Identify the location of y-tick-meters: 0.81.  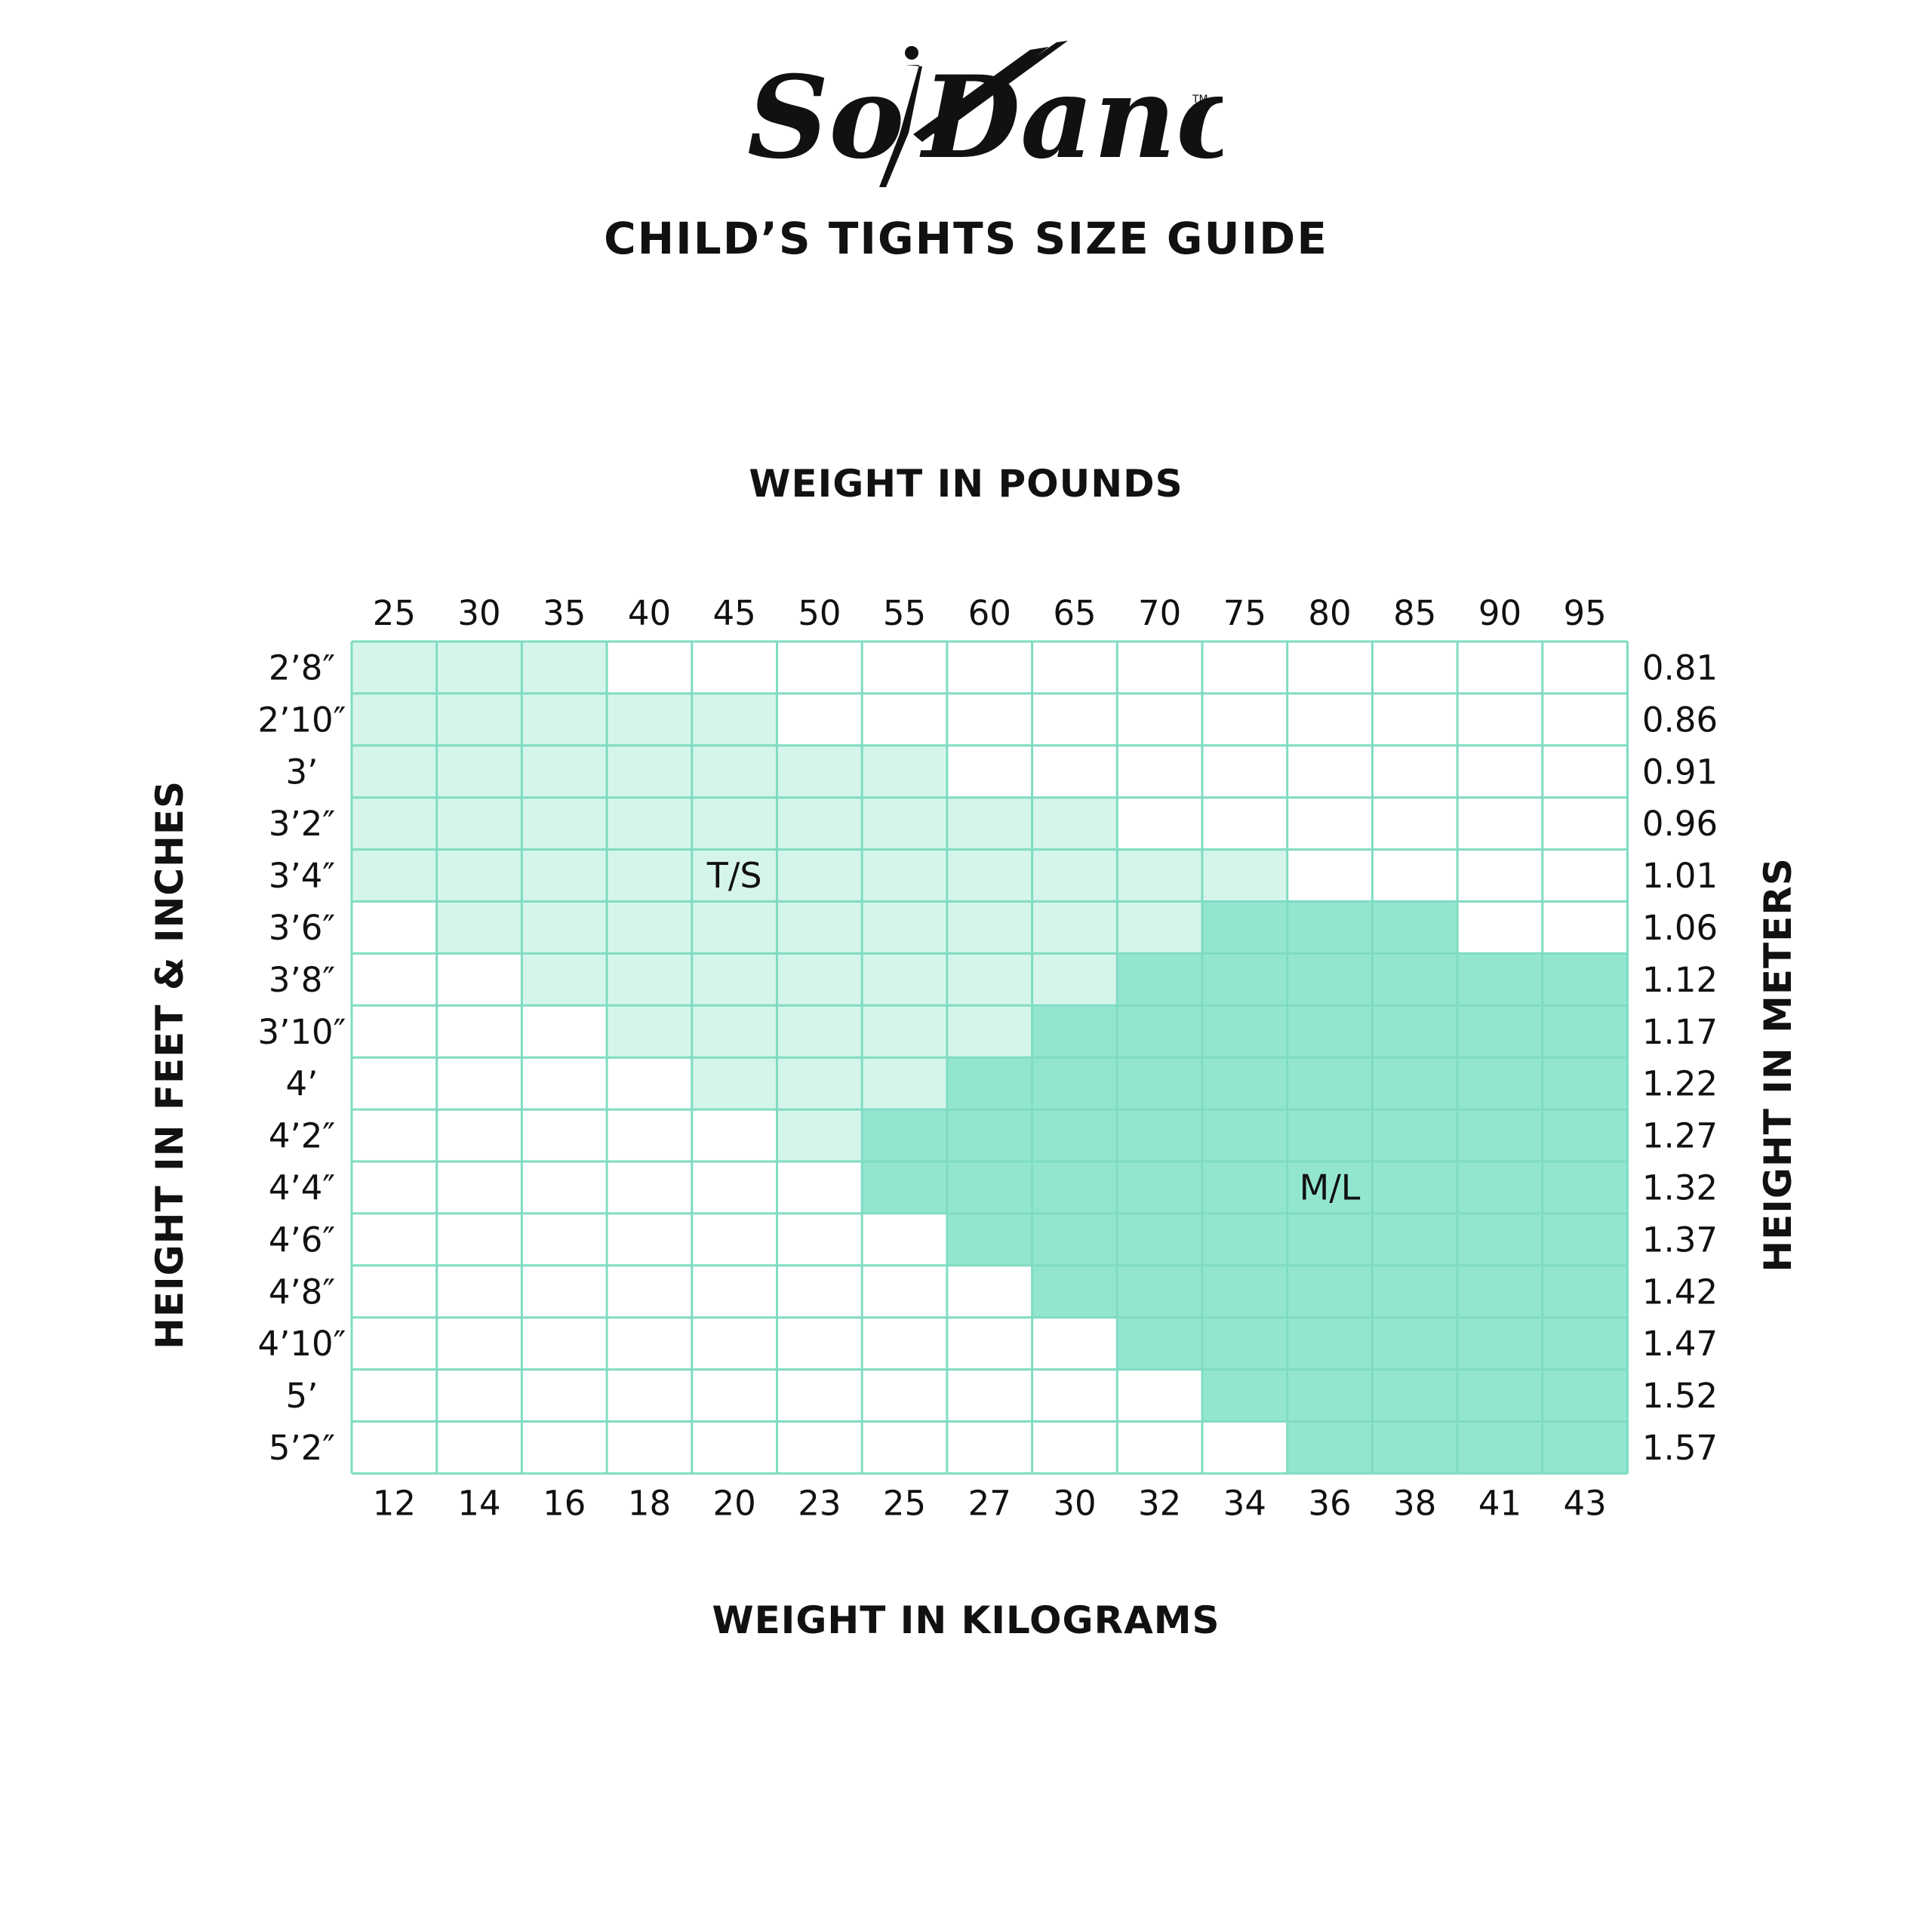
(1680, 668).